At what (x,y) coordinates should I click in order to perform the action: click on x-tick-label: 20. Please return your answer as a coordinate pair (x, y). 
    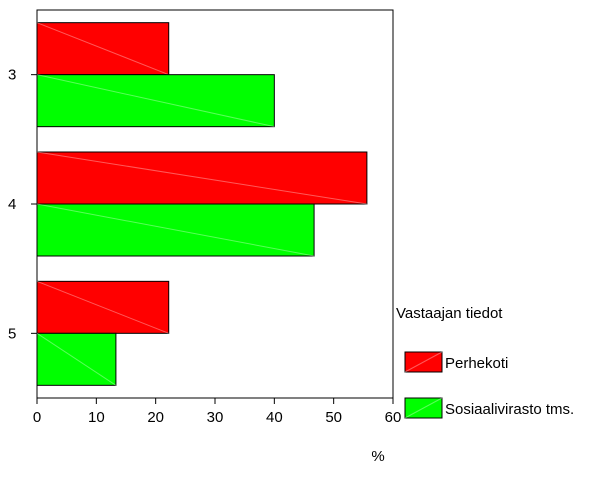
    Looking at the image, I should click on (155, 417).